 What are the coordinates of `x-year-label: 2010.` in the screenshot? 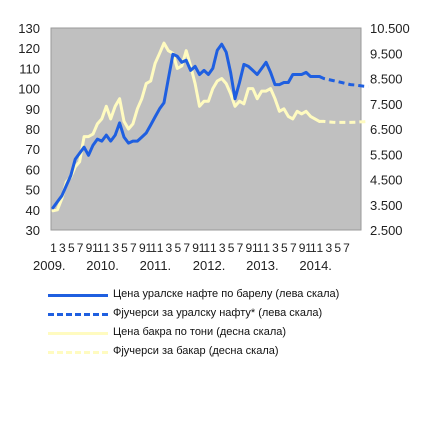 It's located at (102, 265).